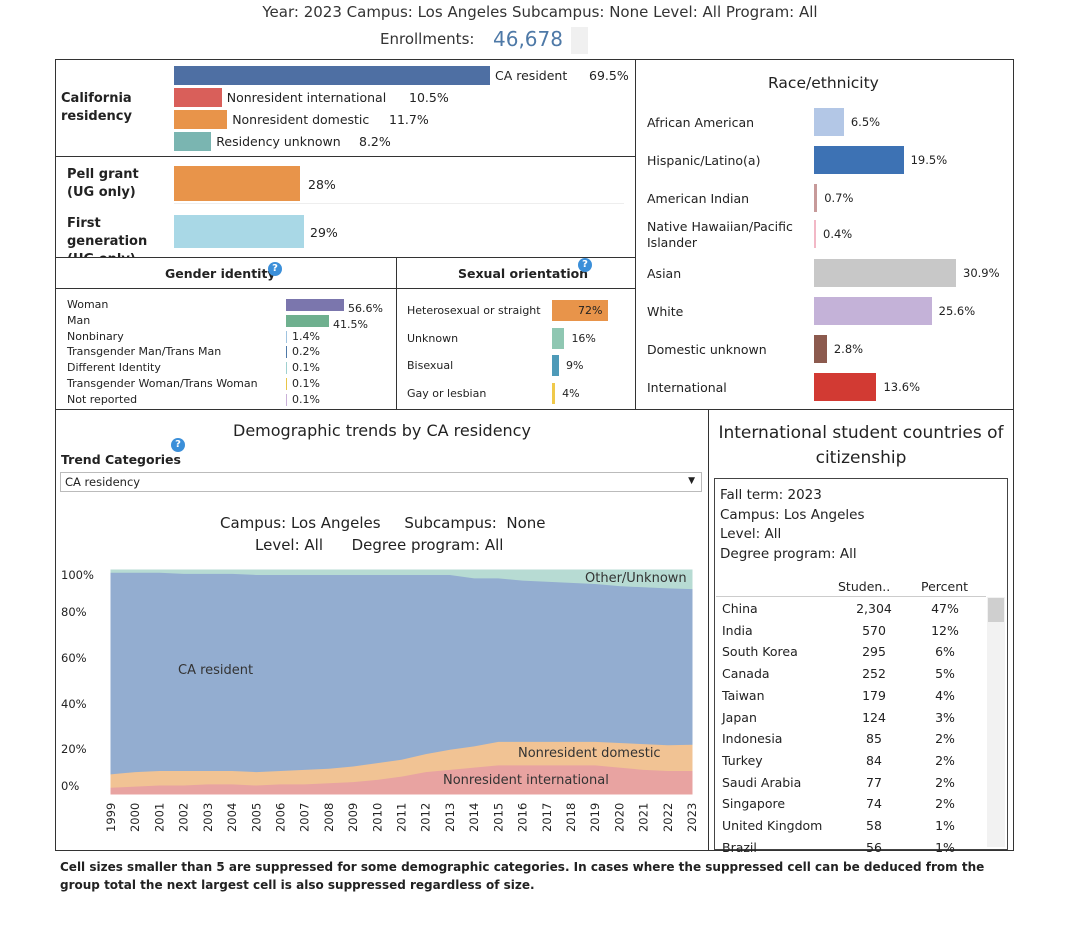 Image resolution: width=1080 pixels, height=928 pixels. Describe the element at coordinates (851, 652) in the screenshot. I see `table-row: South Korea 295 6%` at that location.